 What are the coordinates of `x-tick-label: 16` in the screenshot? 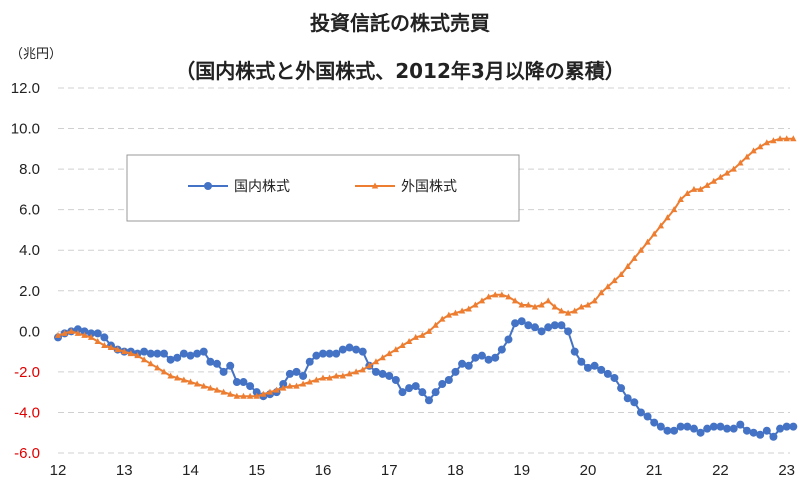 It's located at (323, 470).